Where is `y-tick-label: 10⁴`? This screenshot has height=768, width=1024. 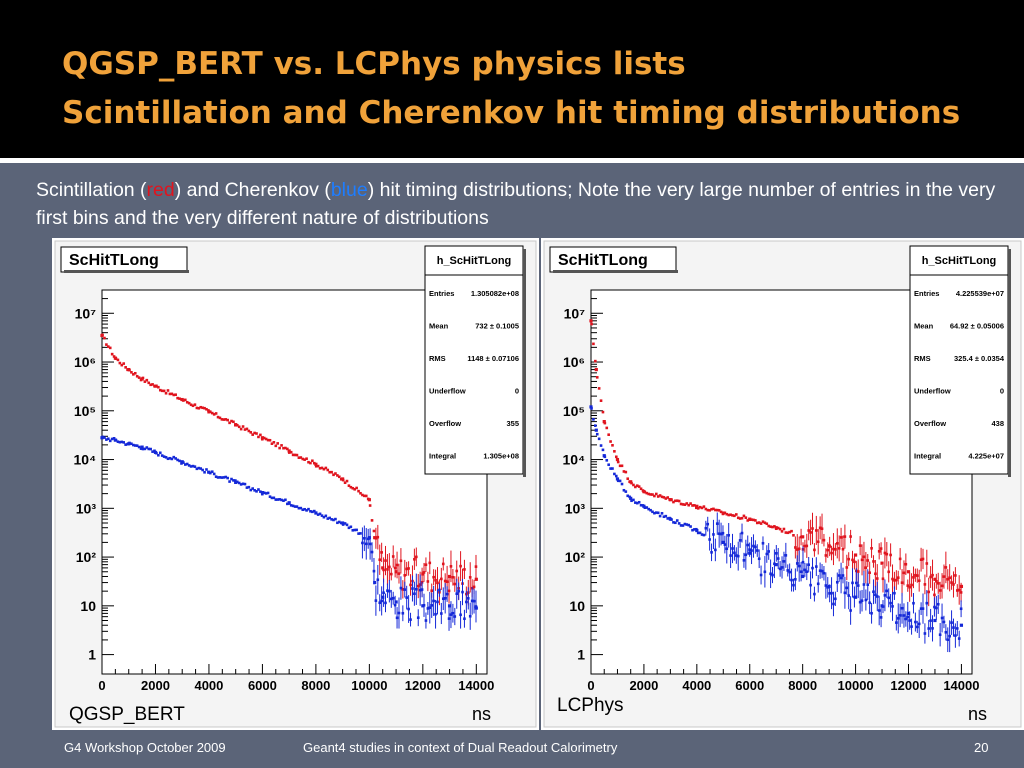 y-tick-label: 10⁴ is located at coordinates (574, 460).